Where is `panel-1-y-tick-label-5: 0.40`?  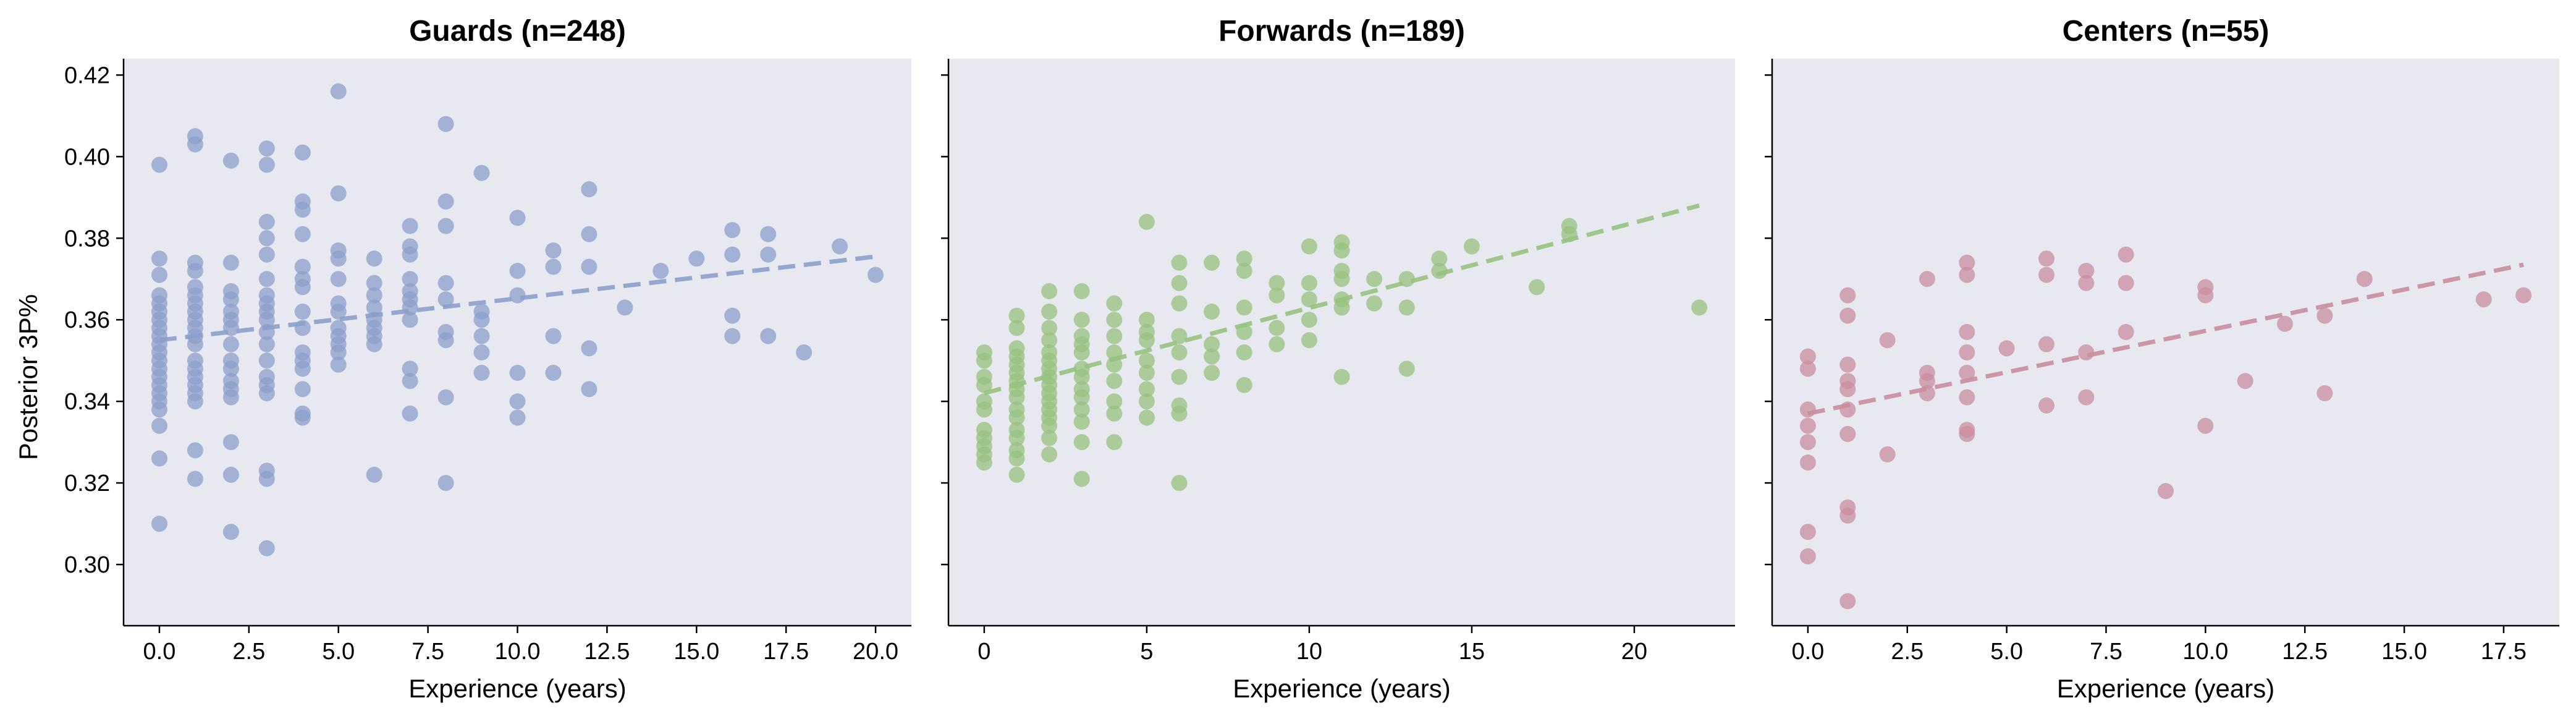
panel-1-y-tick-label-5: 0.40 is located at coordinates (87, 157).